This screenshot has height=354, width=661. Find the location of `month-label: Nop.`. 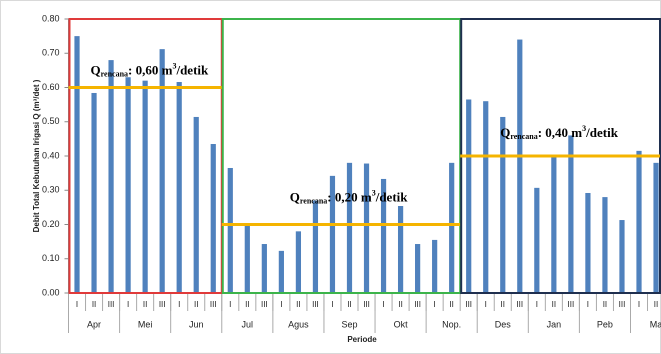

month-label: Nop. is located at coordinates (451, 324).